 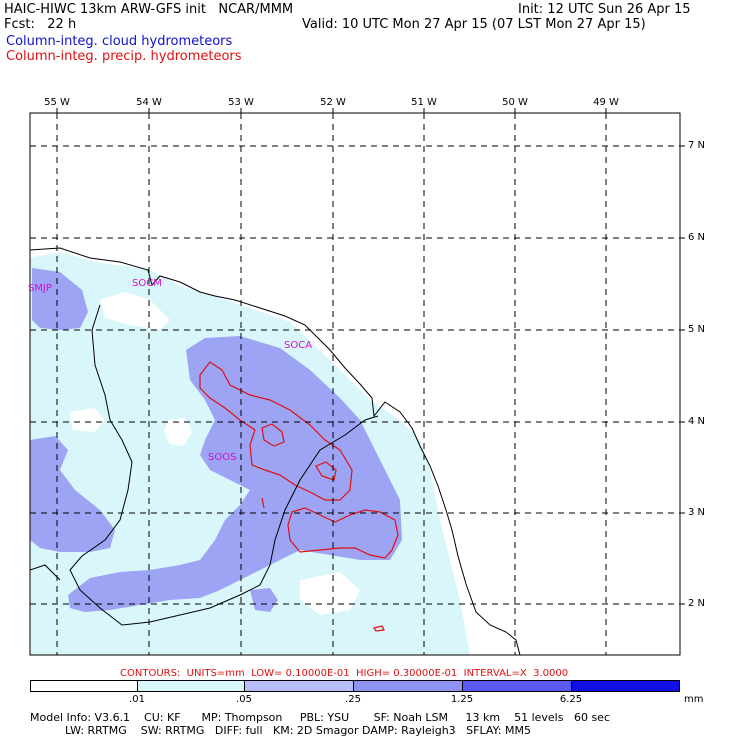 I want to click on lon-label-55w: 55 W, so click(x=57, y=102).